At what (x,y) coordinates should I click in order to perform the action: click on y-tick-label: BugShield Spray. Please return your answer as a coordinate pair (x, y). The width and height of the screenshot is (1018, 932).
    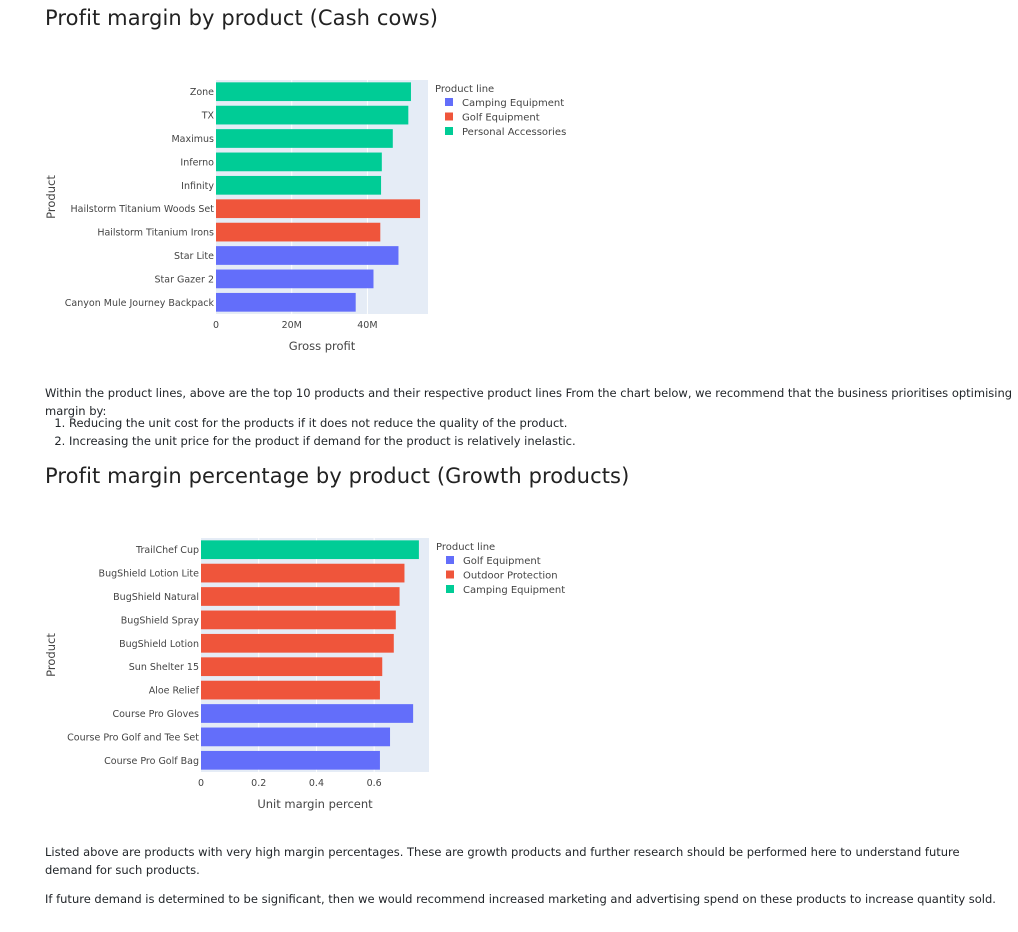
    Looking at the image, I should click on (160, 620).